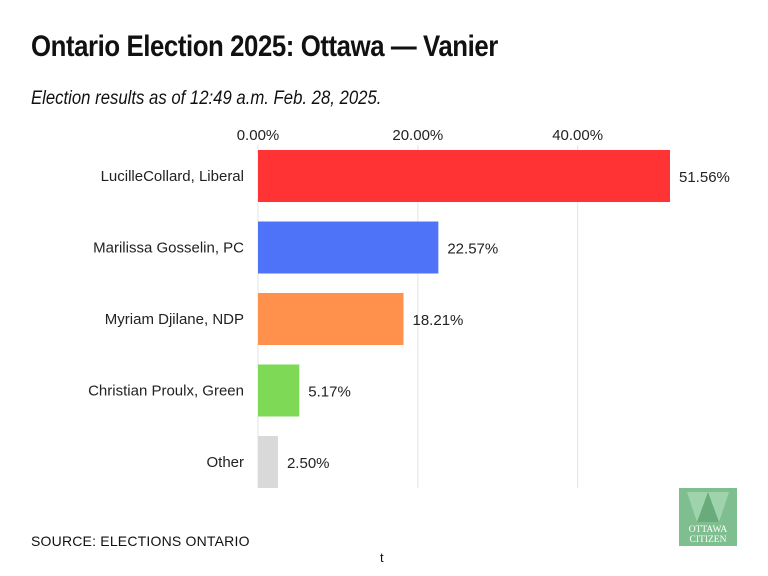 This screenshot has height=576, width=768. Describe the element at coordinates (708, 530) in the screenshot. I see `svg-text: OTTAWA` at that location.